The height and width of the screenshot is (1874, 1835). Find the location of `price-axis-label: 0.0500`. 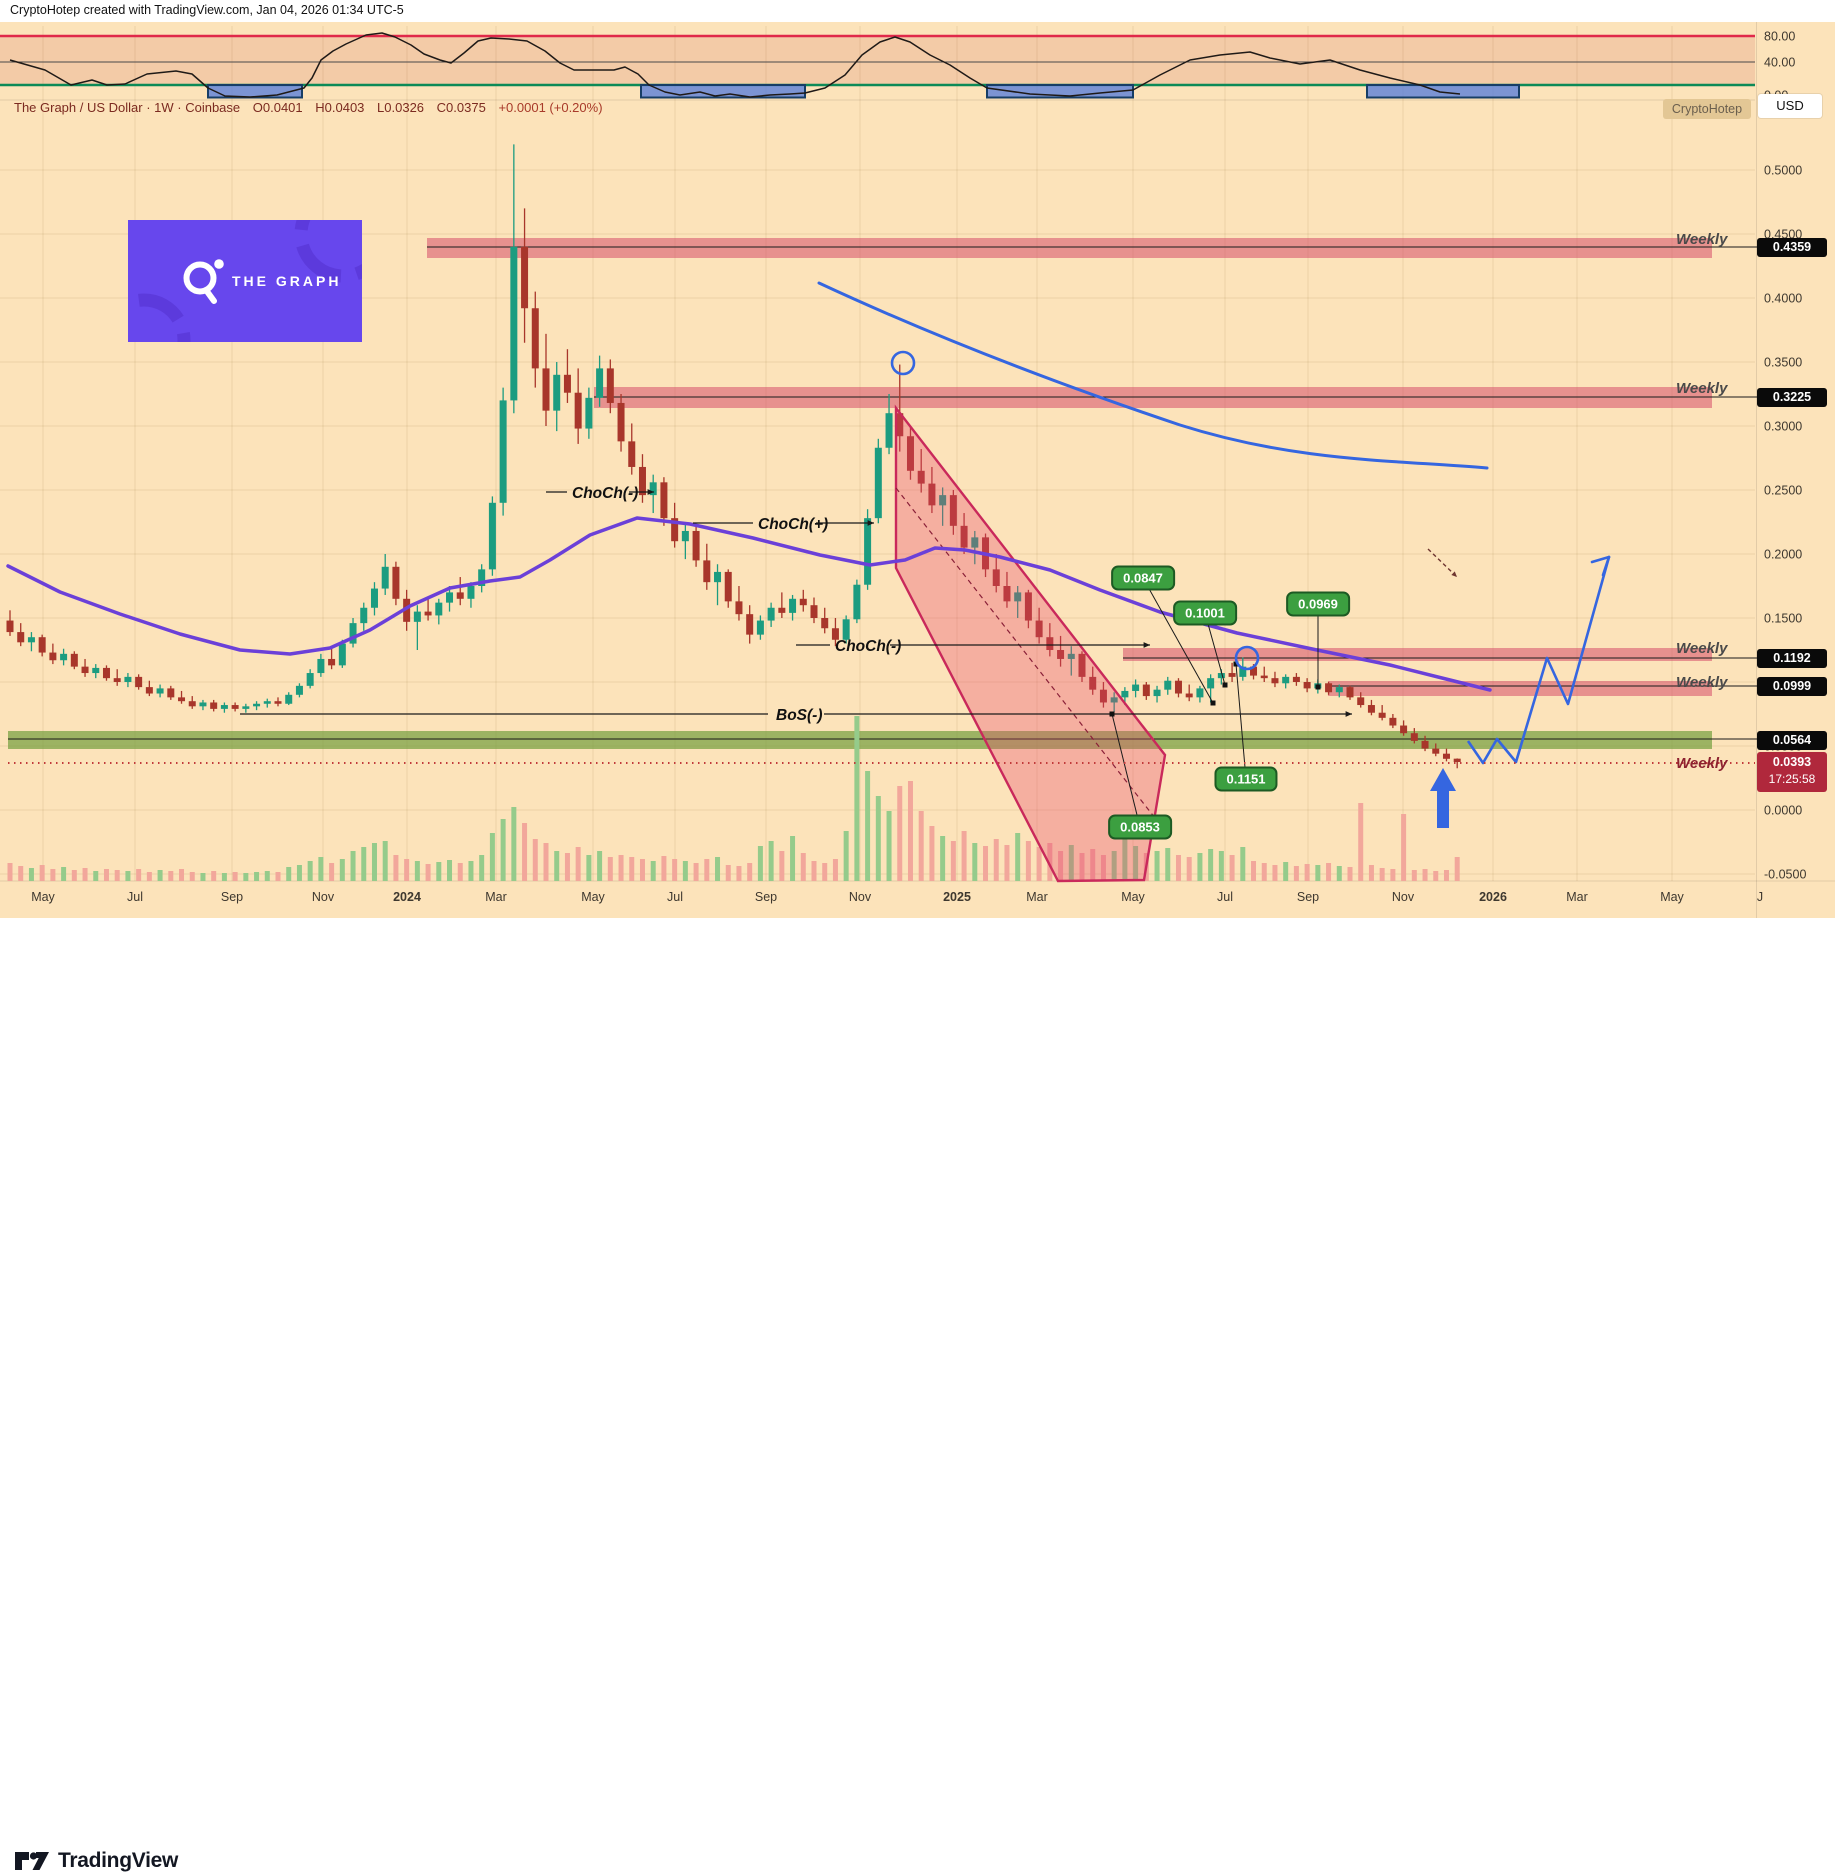

price-axis-label: 0.0500 is located at coordinates (1783, 747).